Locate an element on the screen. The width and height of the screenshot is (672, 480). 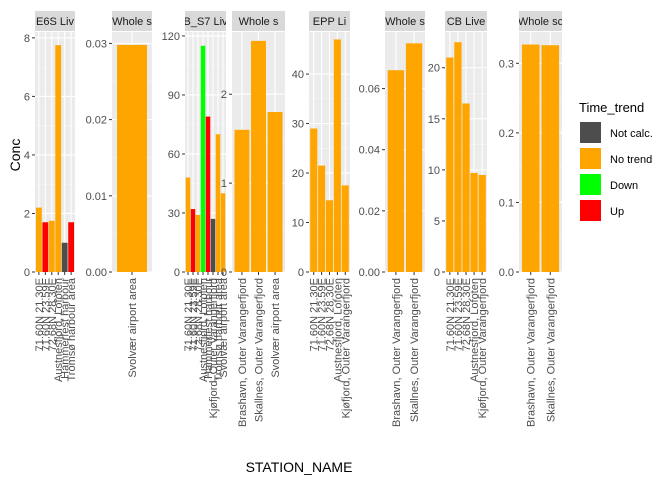
legend: Time_trend Not calc. No trend Down Up is located at coordinates (616, 160).